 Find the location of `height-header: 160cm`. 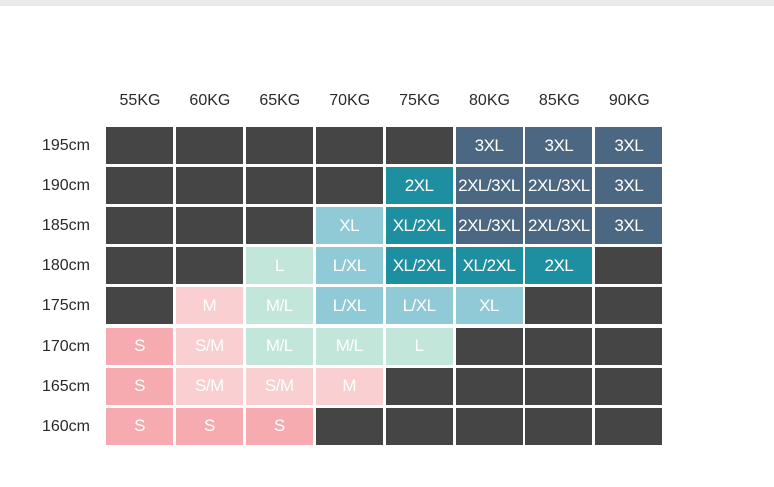

height-header: 160cm is located at coordinates (65, 426).